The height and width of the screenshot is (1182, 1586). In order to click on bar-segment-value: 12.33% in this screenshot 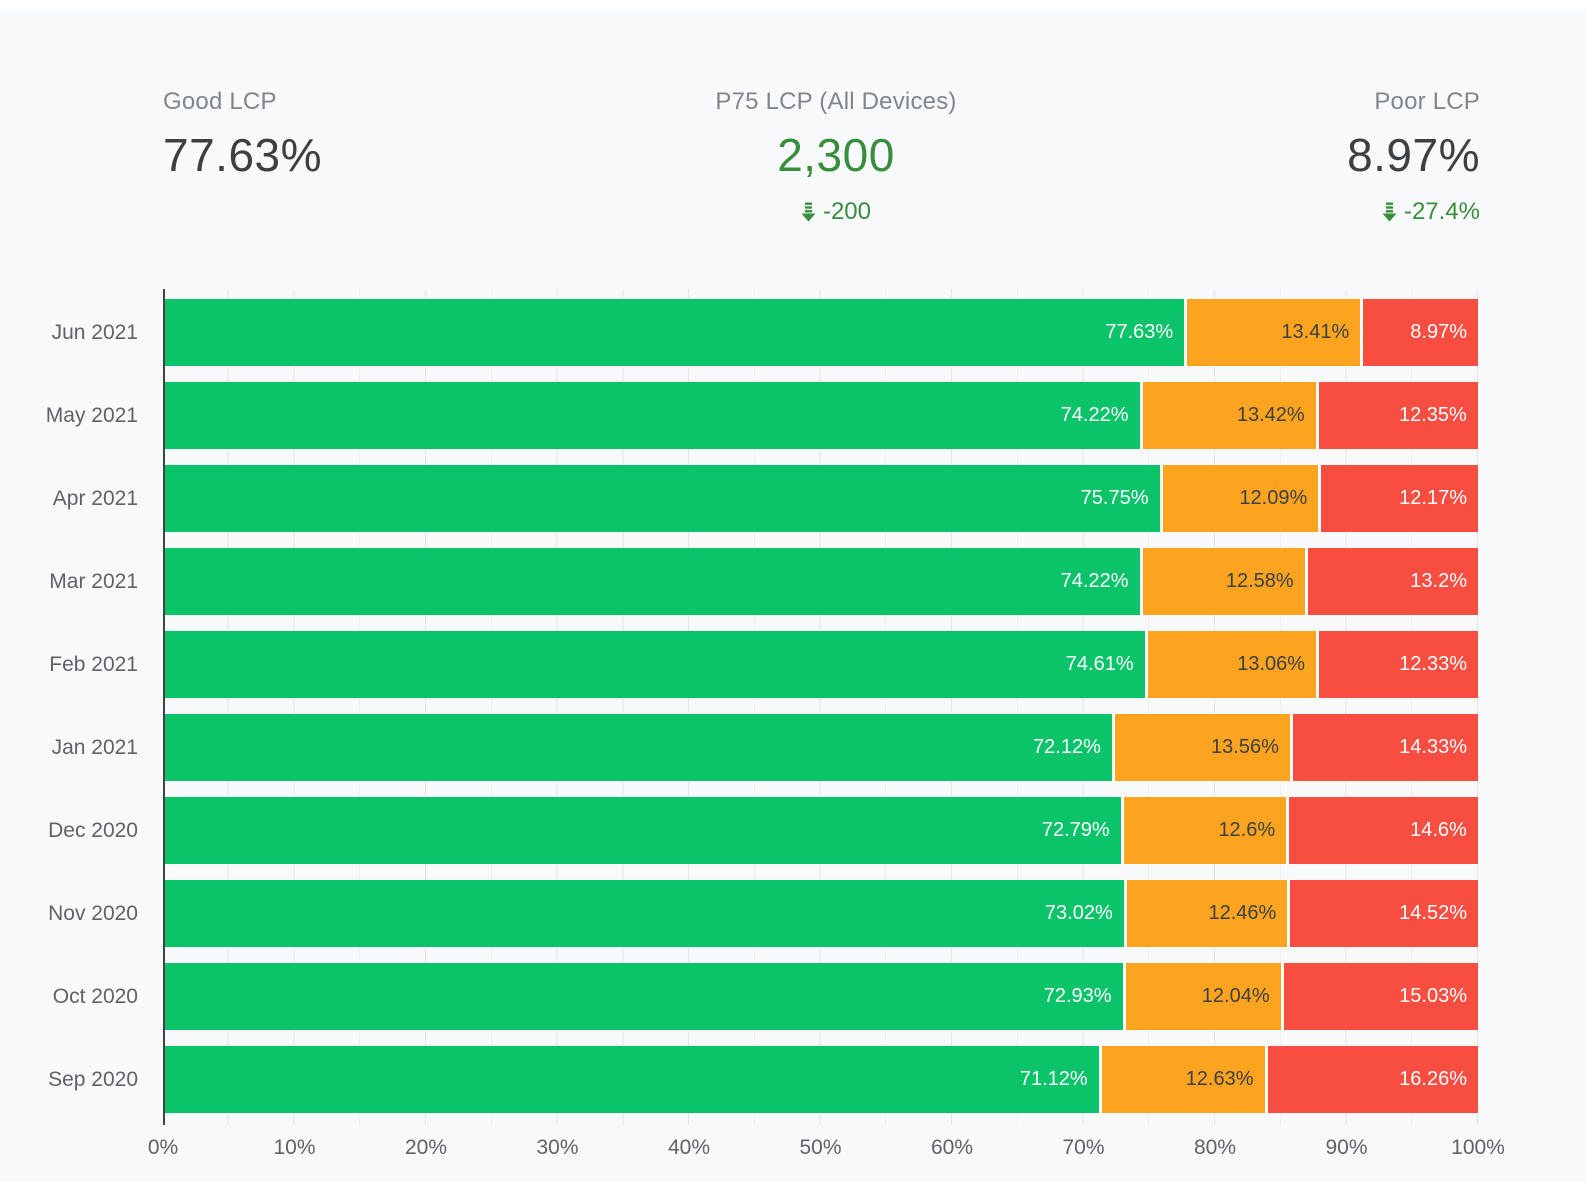, I will do `click(1433, 664)`.